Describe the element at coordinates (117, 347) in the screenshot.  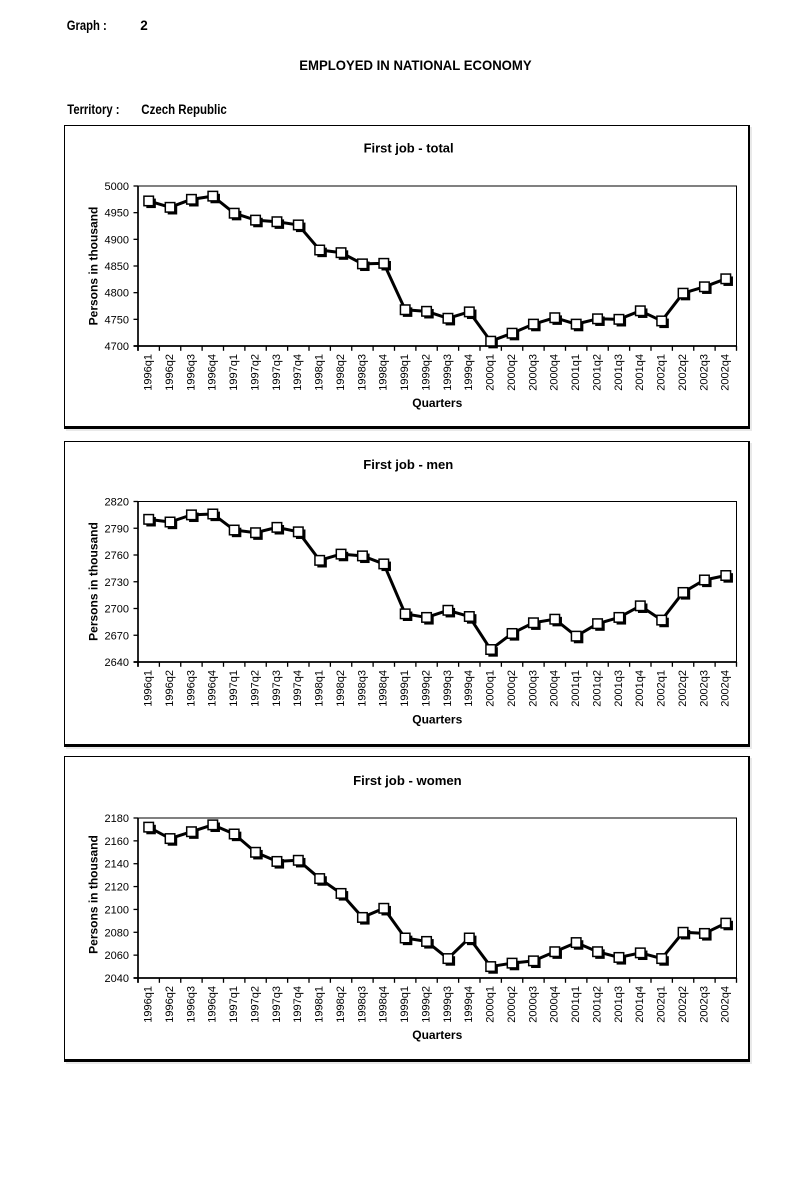
I see `svg-text: 4700` at that location.